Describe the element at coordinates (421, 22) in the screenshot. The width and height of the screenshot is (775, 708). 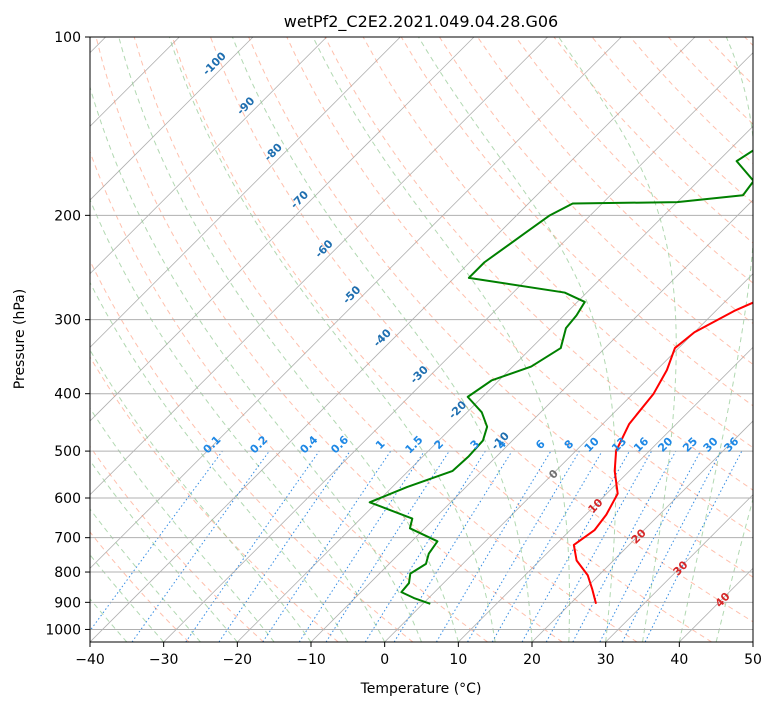
I see `chart-title: wetPf2_C2E2.2021.049.04.28.G06` at that location.